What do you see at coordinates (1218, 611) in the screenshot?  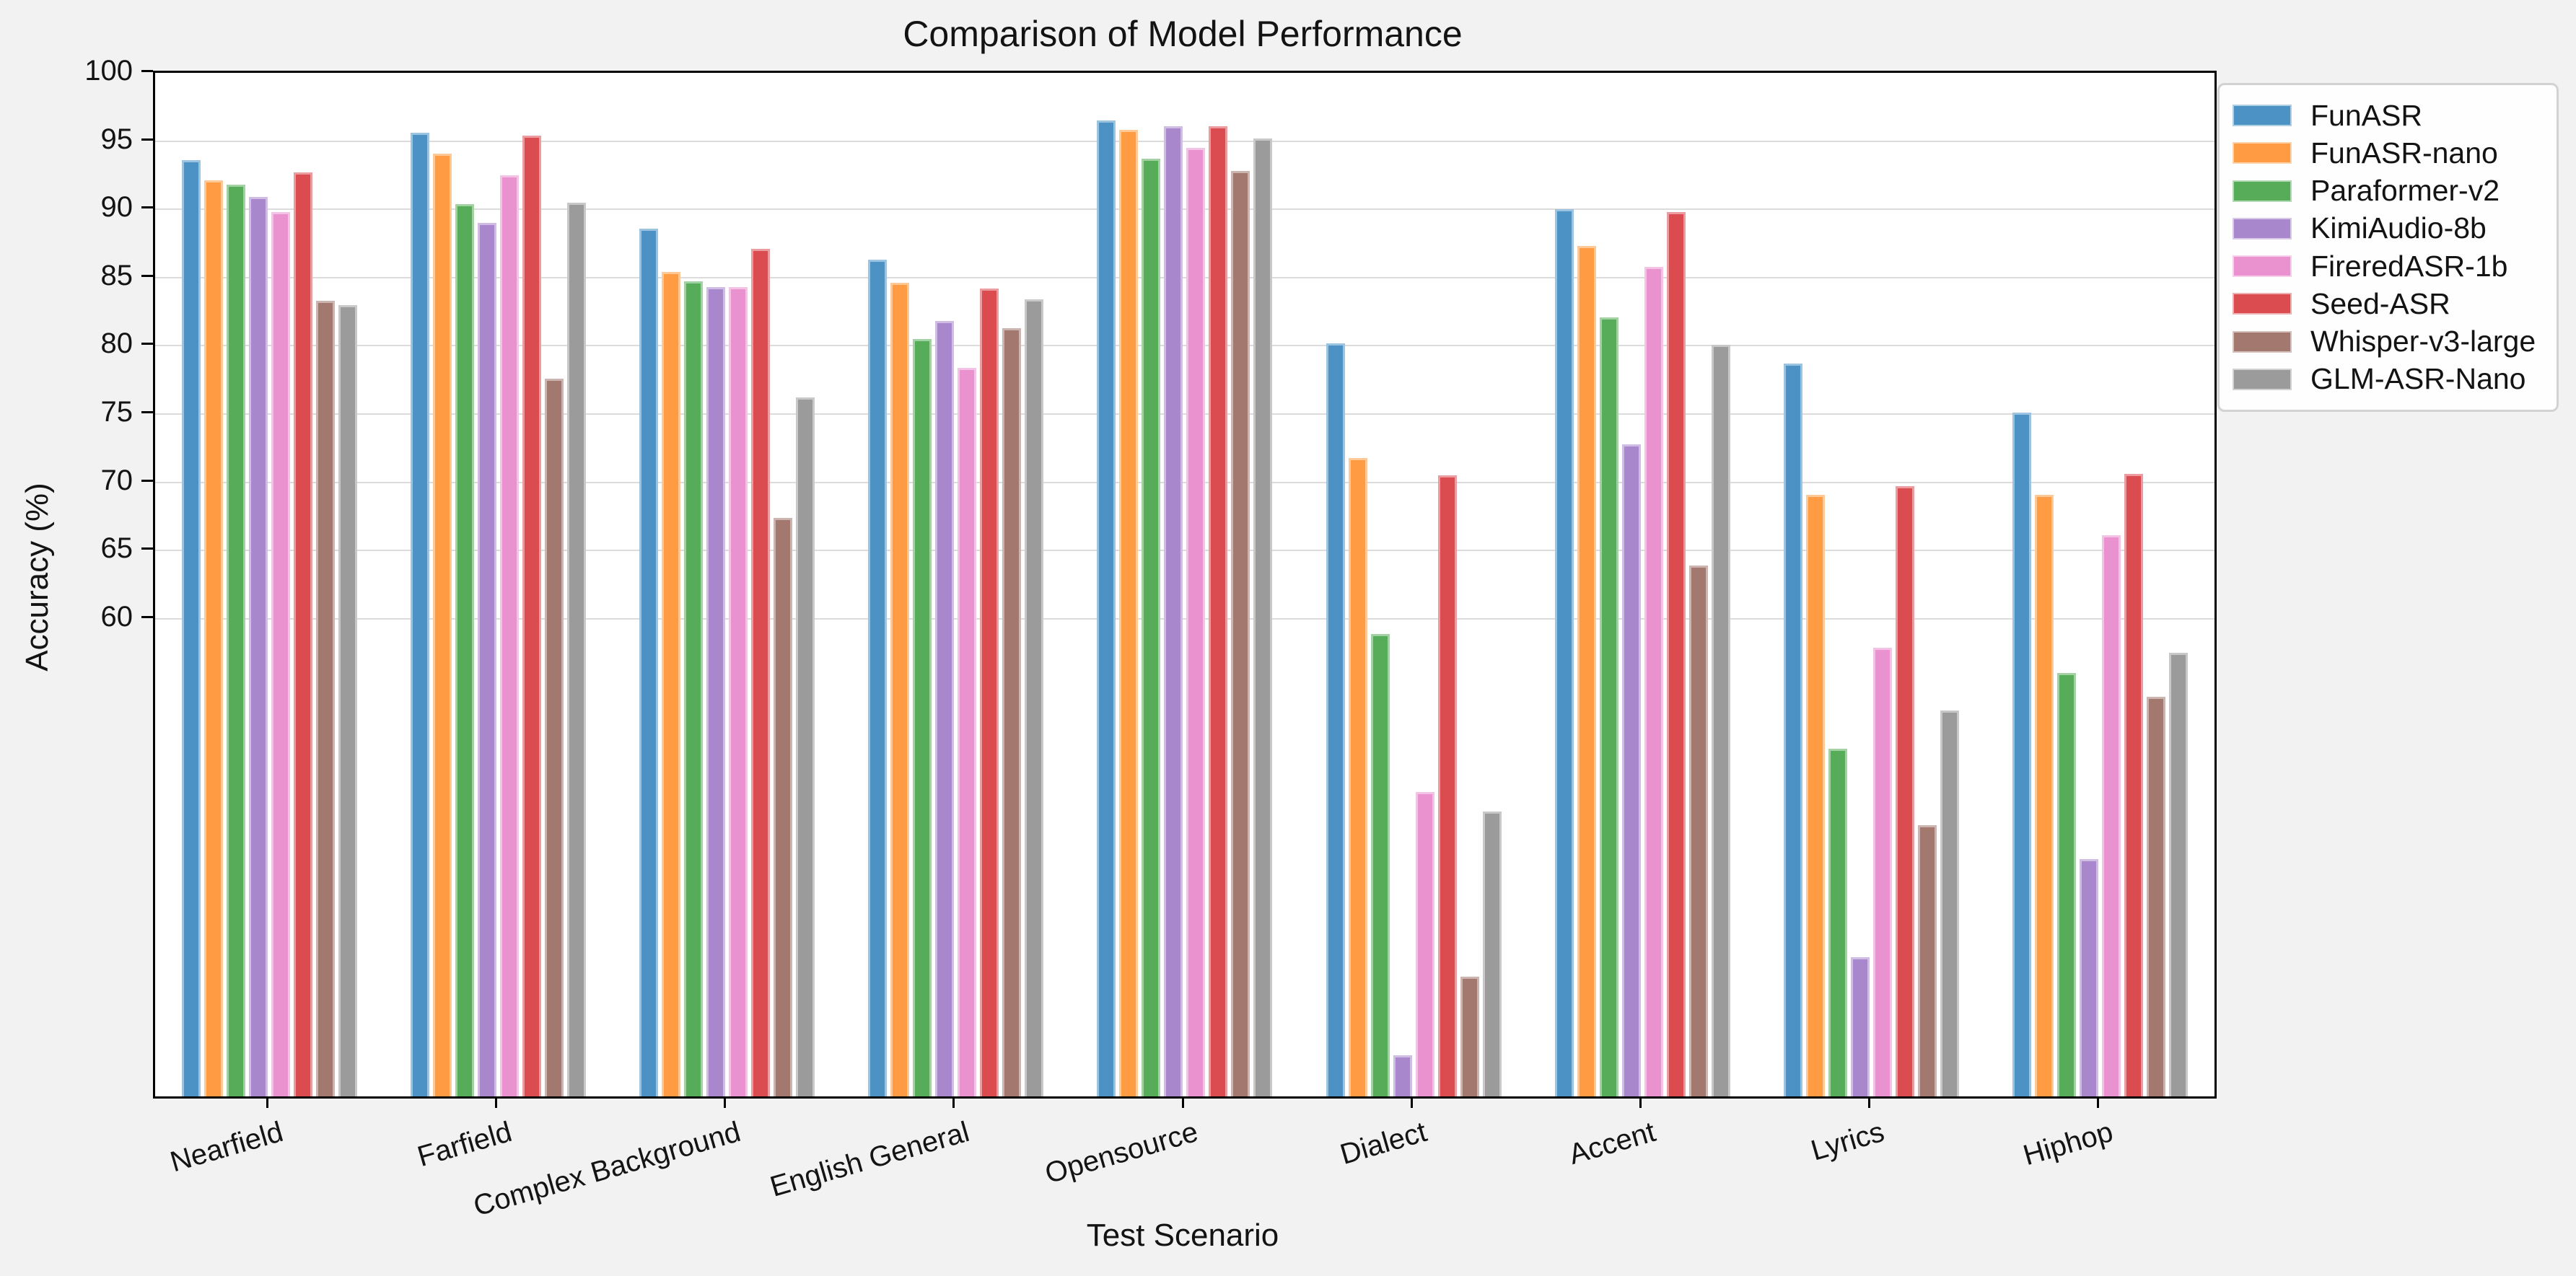 I see `bar-seed-asr-opensource` at bounding box center [1218, 611].